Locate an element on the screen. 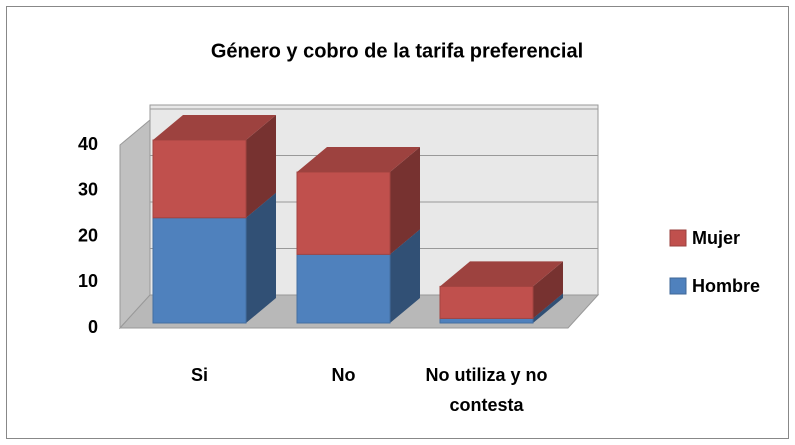 The height and width of the screenshot is (445, 795). y-tick-label: 20 is located at coordinates (88, 235).